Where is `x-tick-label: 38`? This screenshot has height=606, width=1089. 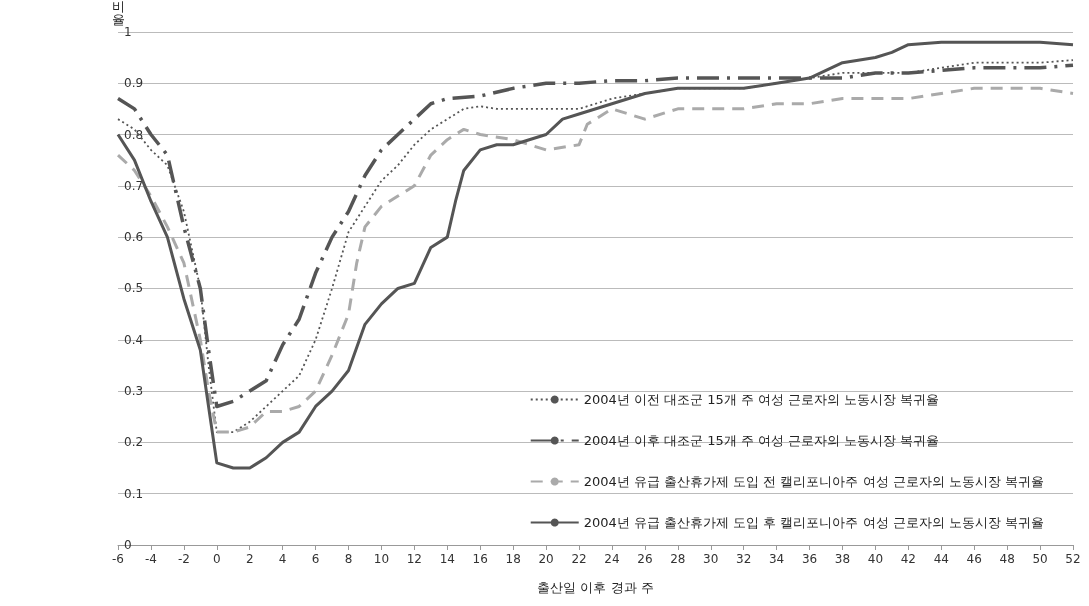 x-tick-label: 38 is located at coordinates (842, 559).